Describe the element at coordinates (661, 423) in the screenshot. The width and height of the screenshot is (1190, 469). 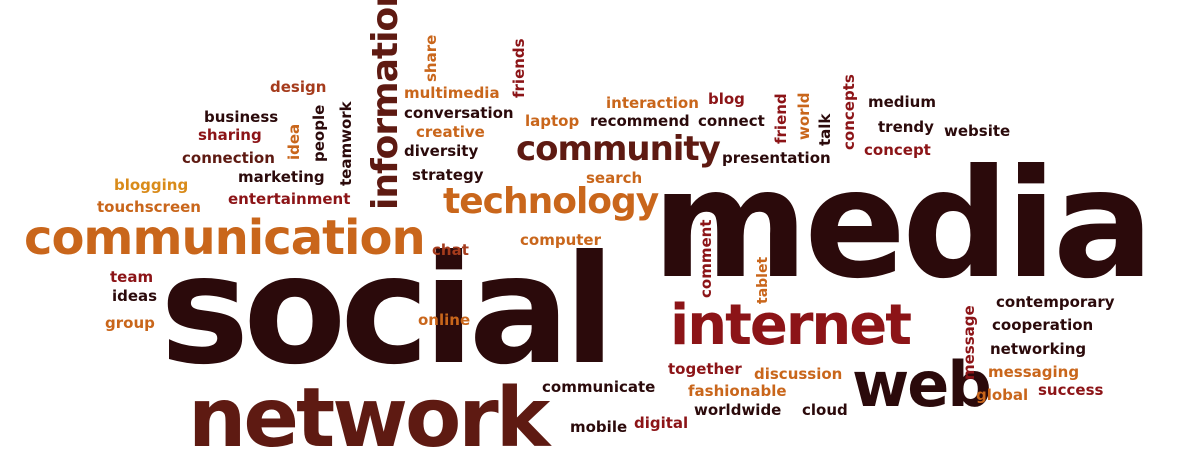
I see `word-digital: digital` at that location.